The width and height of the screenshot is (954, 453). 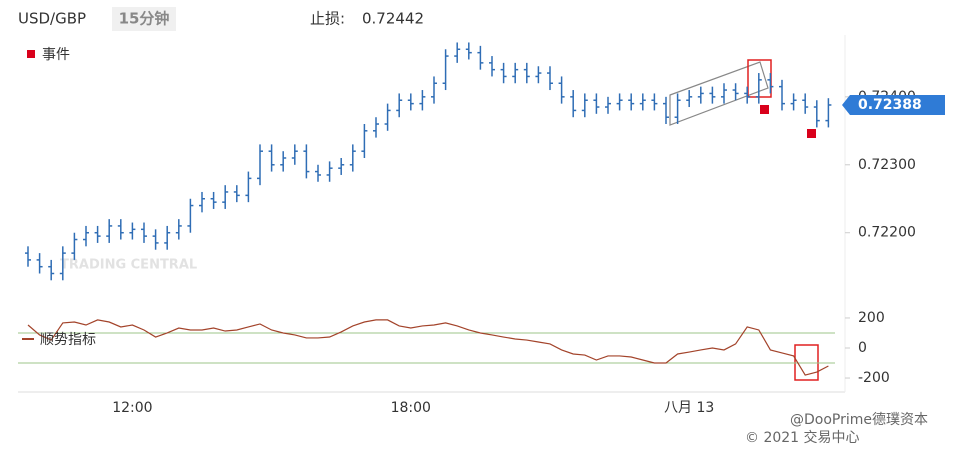 I want to click on legend-swatch, so click(x=31, y=54).